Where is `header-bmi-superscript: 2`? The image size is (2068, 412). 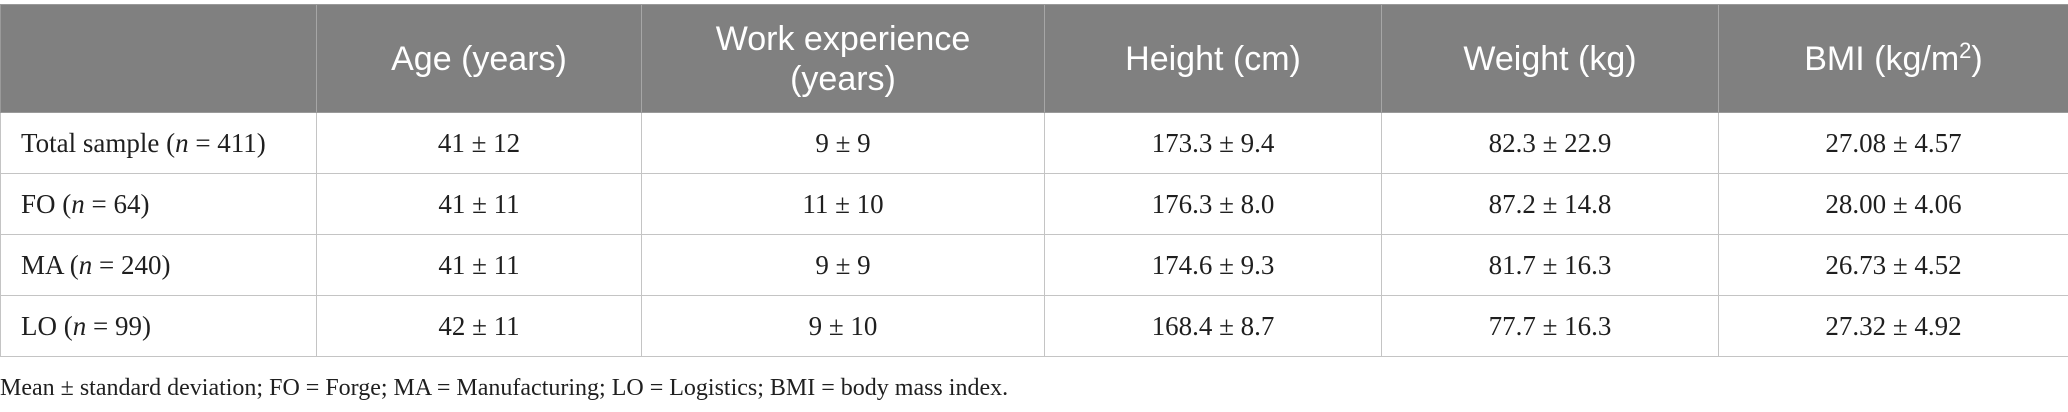
header-bmi-superscript: 2 is located at coordinates (1965, 50).